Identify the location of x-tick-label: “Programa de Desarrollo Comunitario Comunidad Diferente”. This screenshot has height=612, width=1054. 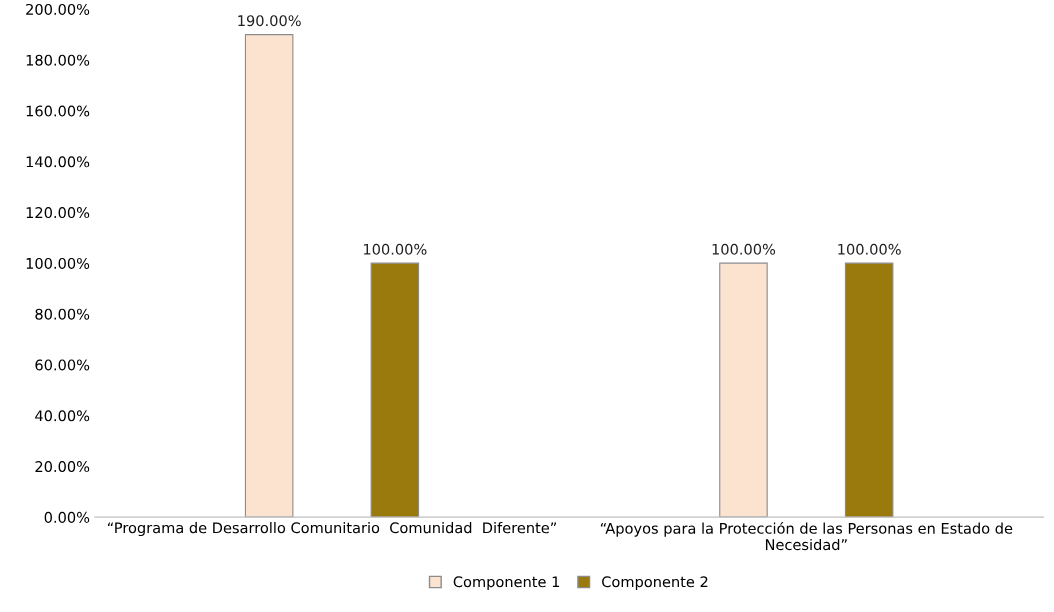
(332, 529).